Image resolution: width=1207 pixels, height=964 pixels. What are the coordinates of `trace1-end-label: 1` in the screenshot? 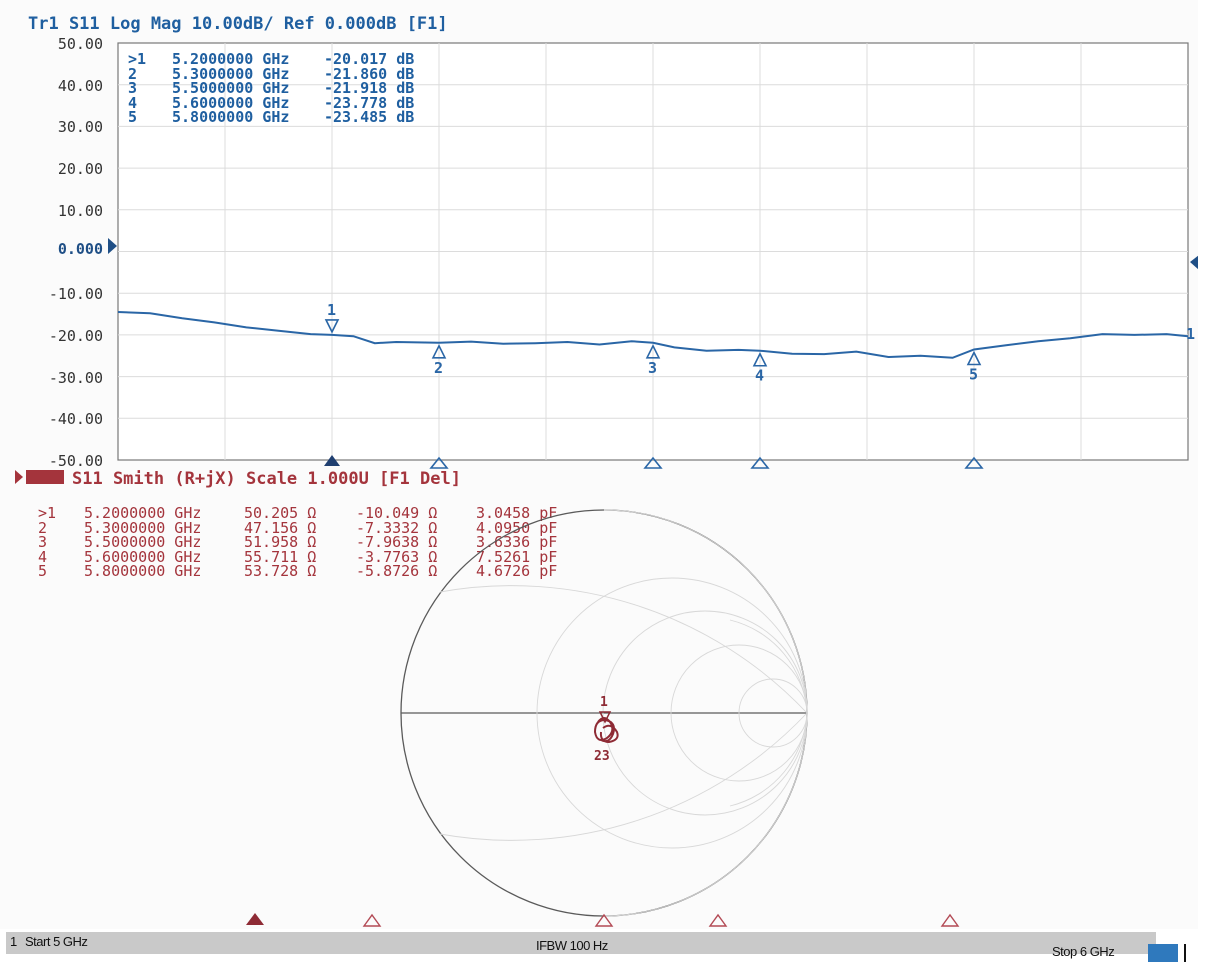 It's located at (1190, 334).